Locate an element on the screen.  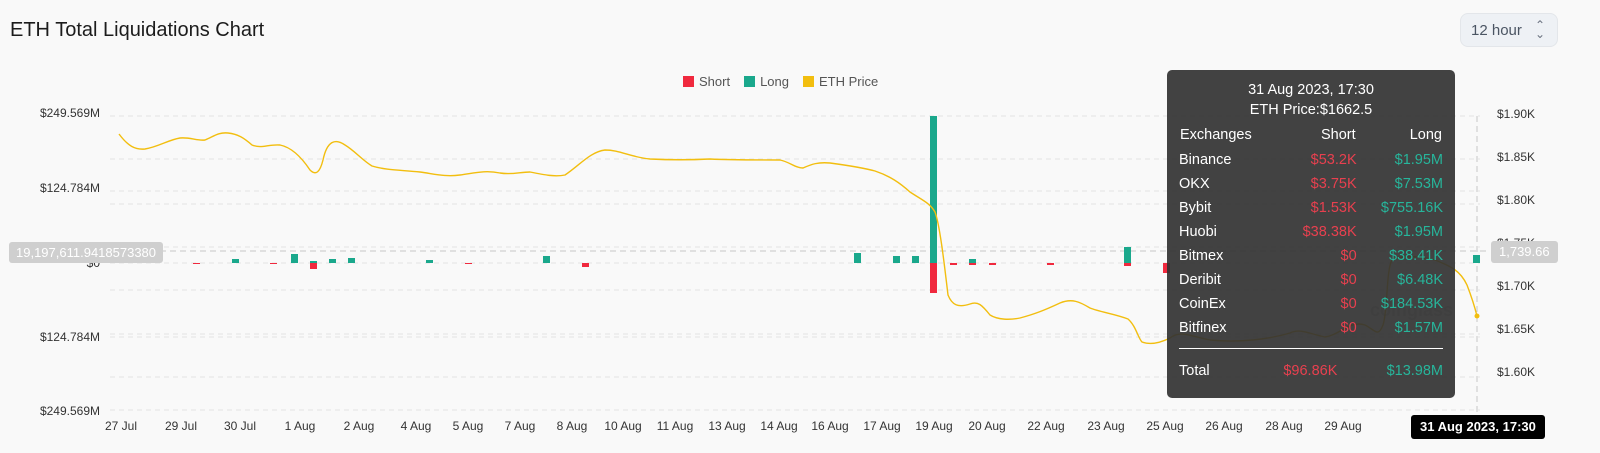
x-axis-tick: 14 Aug is located at coordinates (779, 426).